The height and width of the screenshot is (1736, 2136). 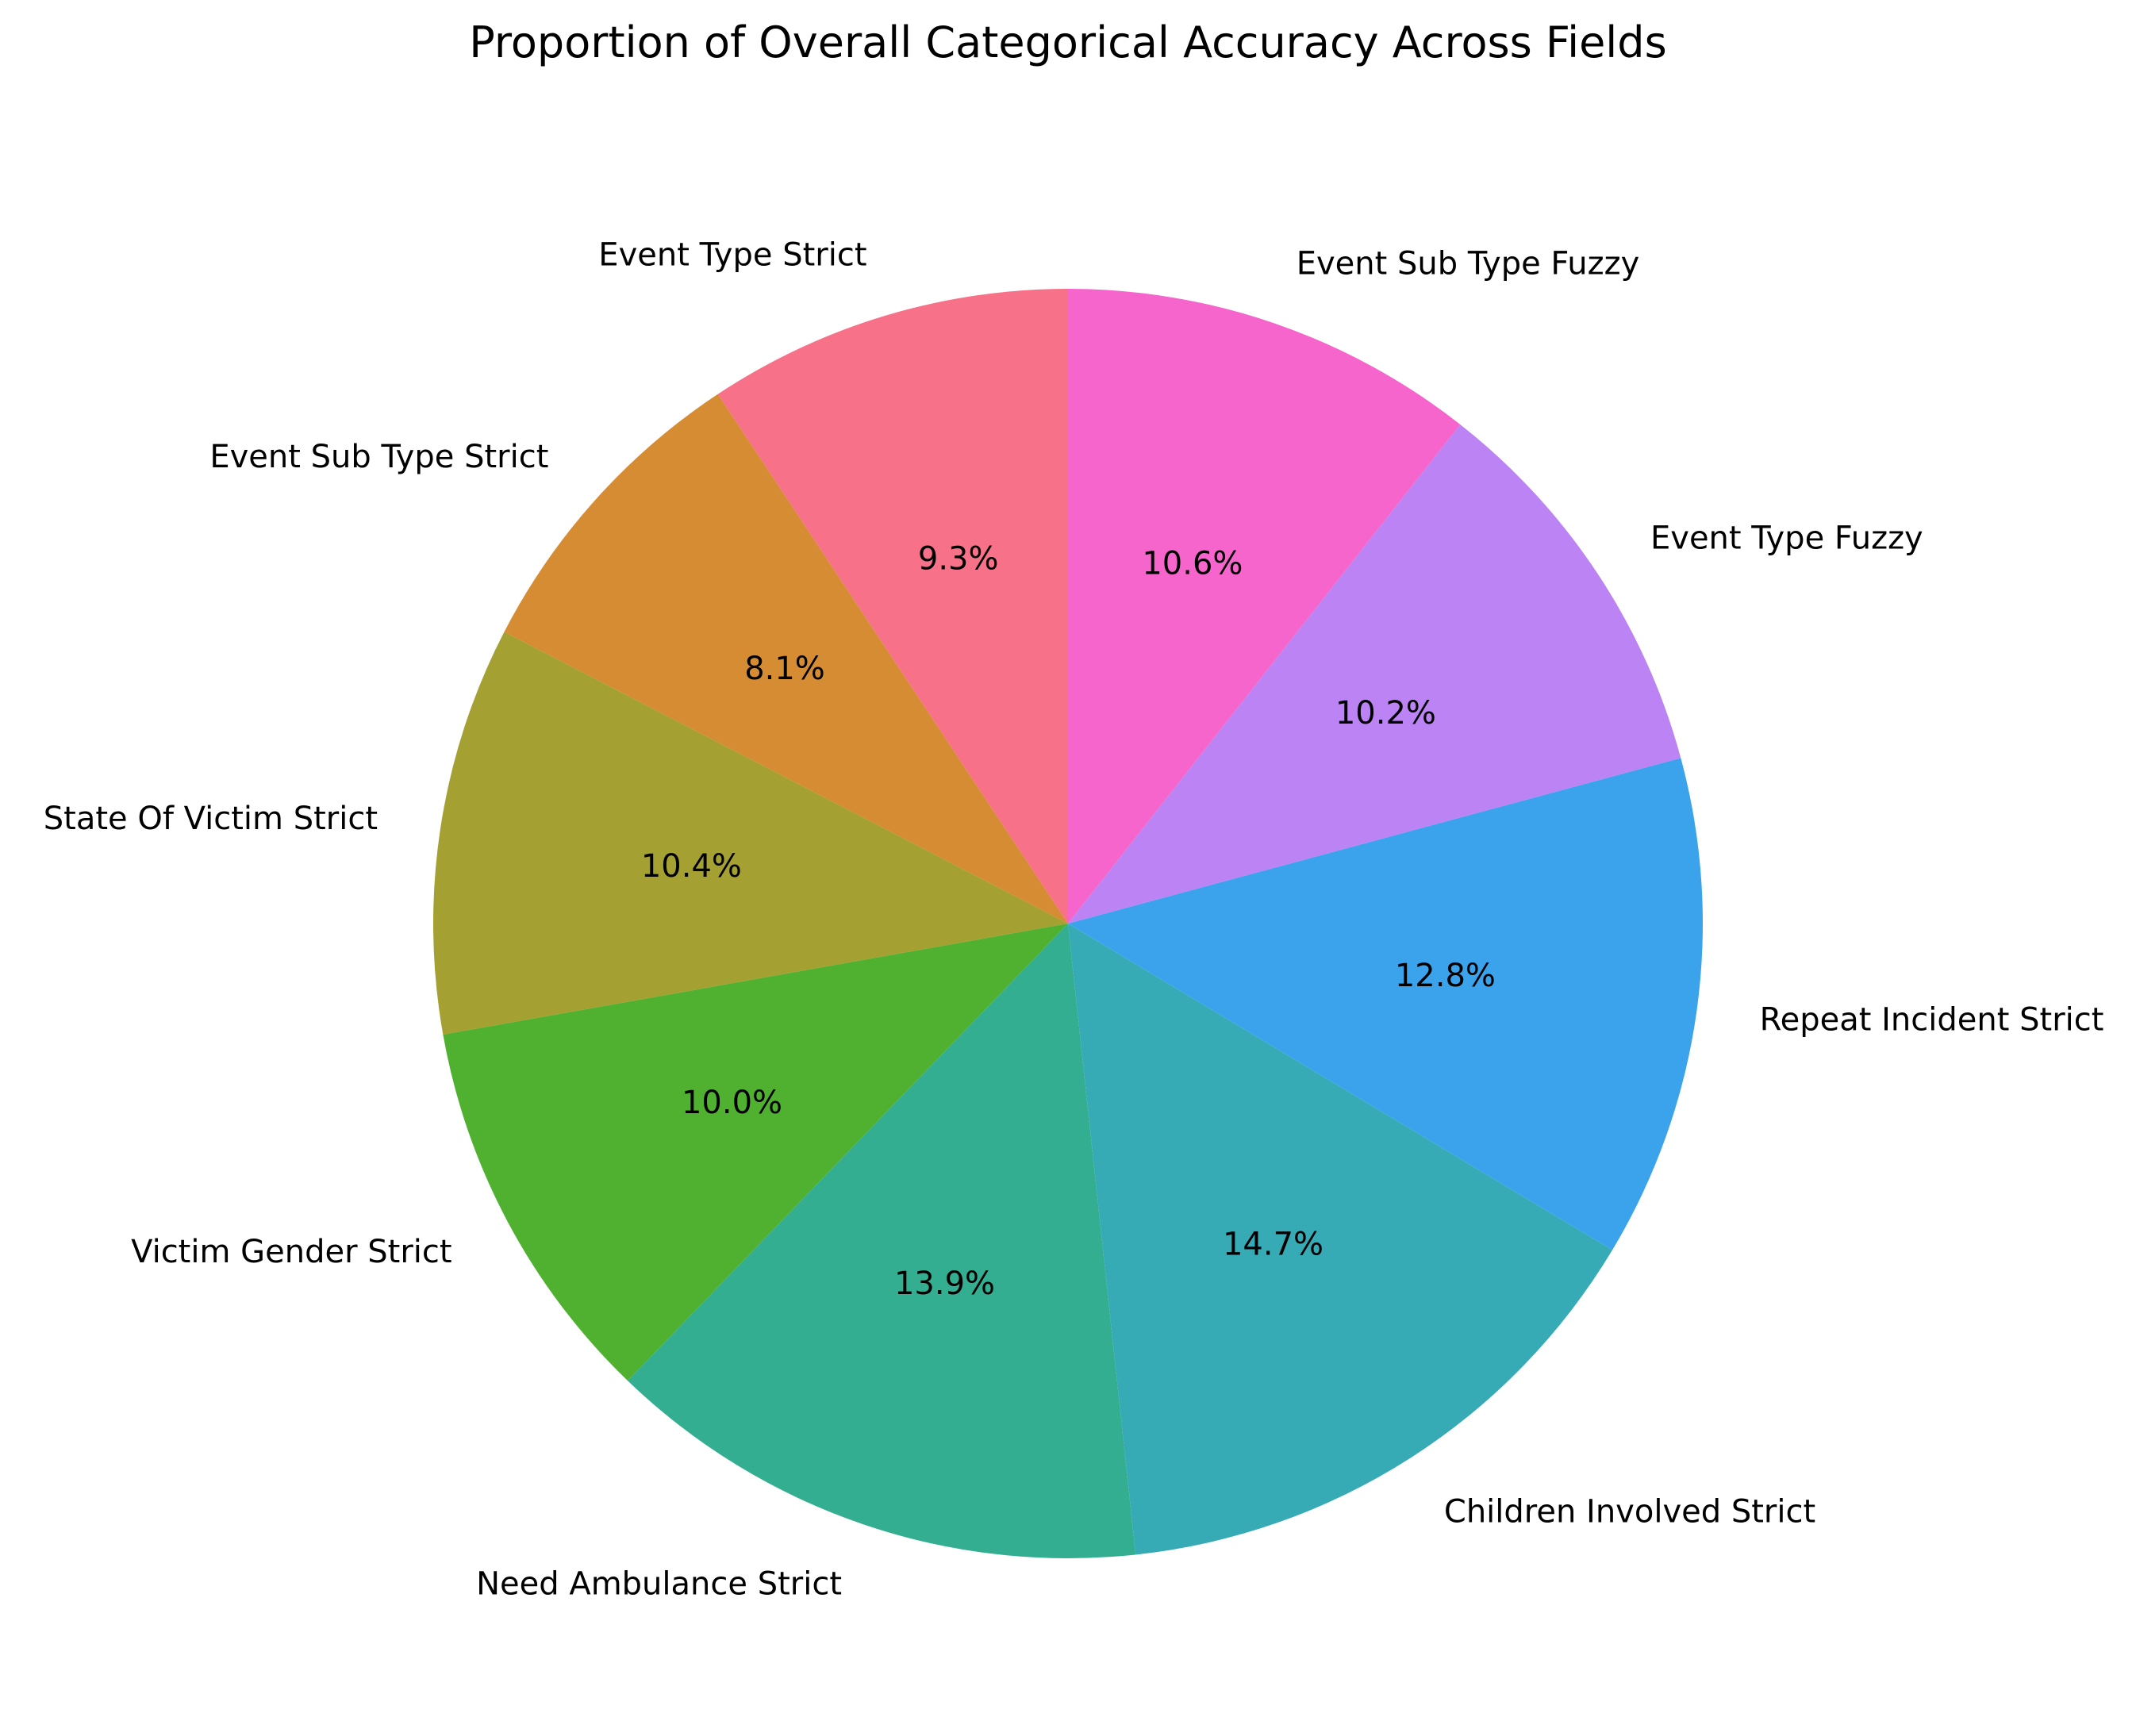 I want to click on pct-label-need-ambulance-strict: 13.9%, so click(x=944, y=1284).